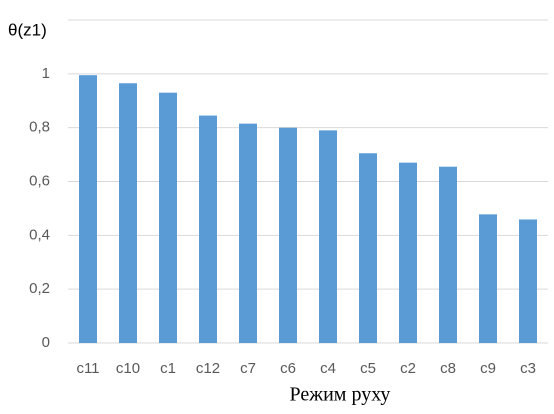  What do you see at coordinates (46, 342) in the screenshot?
I see `y-tick-label: 0` at bounding box center [46, 342].